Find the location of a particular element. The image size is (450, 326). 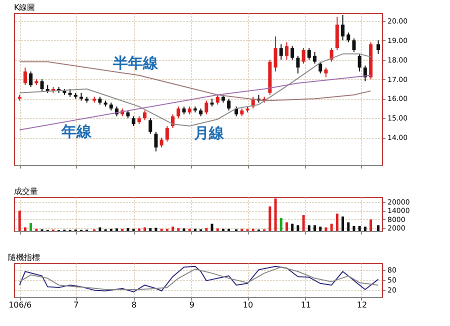

chart-title: 成交量 is located at coordinates (26, 191).